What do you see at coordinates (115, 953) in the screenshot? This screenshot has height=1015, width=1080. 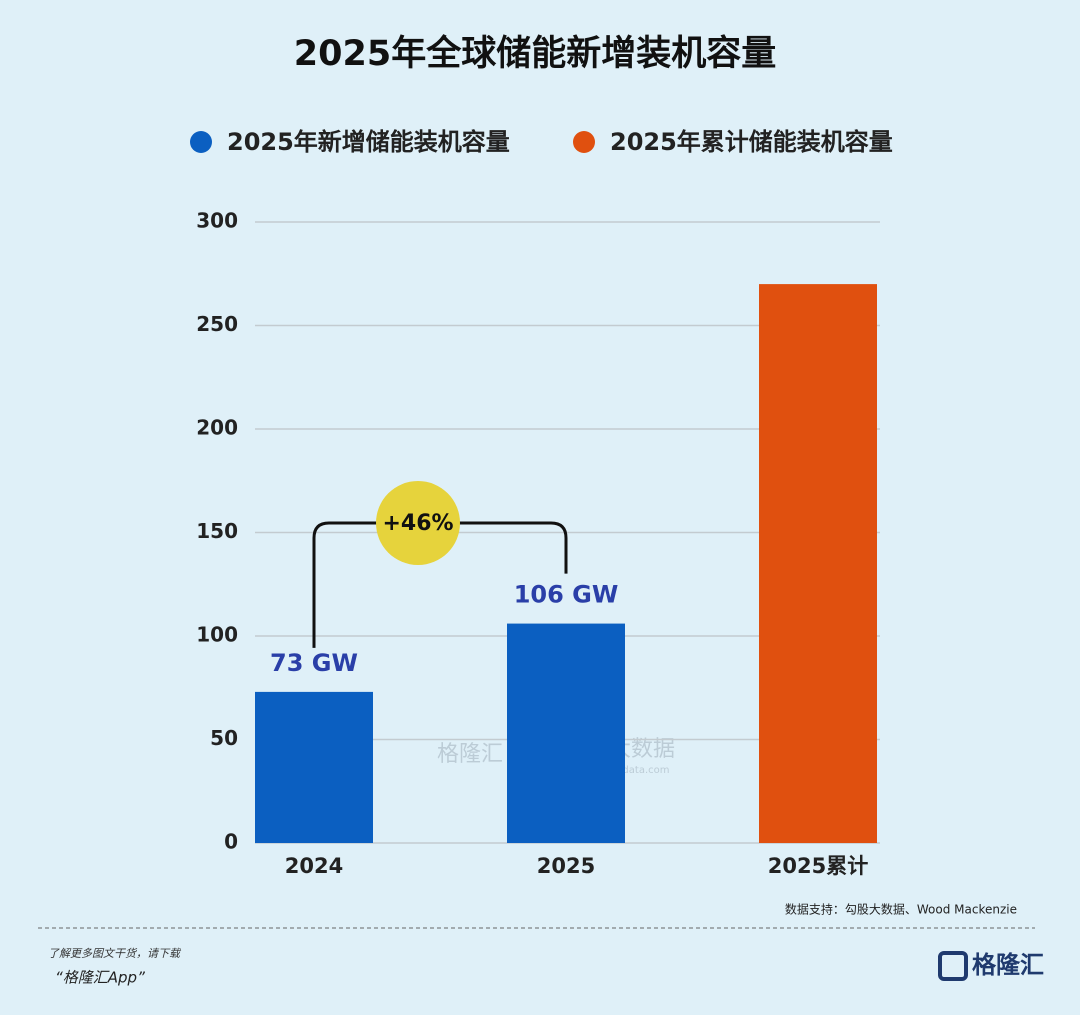 I see `footer-text: 了解更多图文干货，请下载` at bounding box center [115, 953].